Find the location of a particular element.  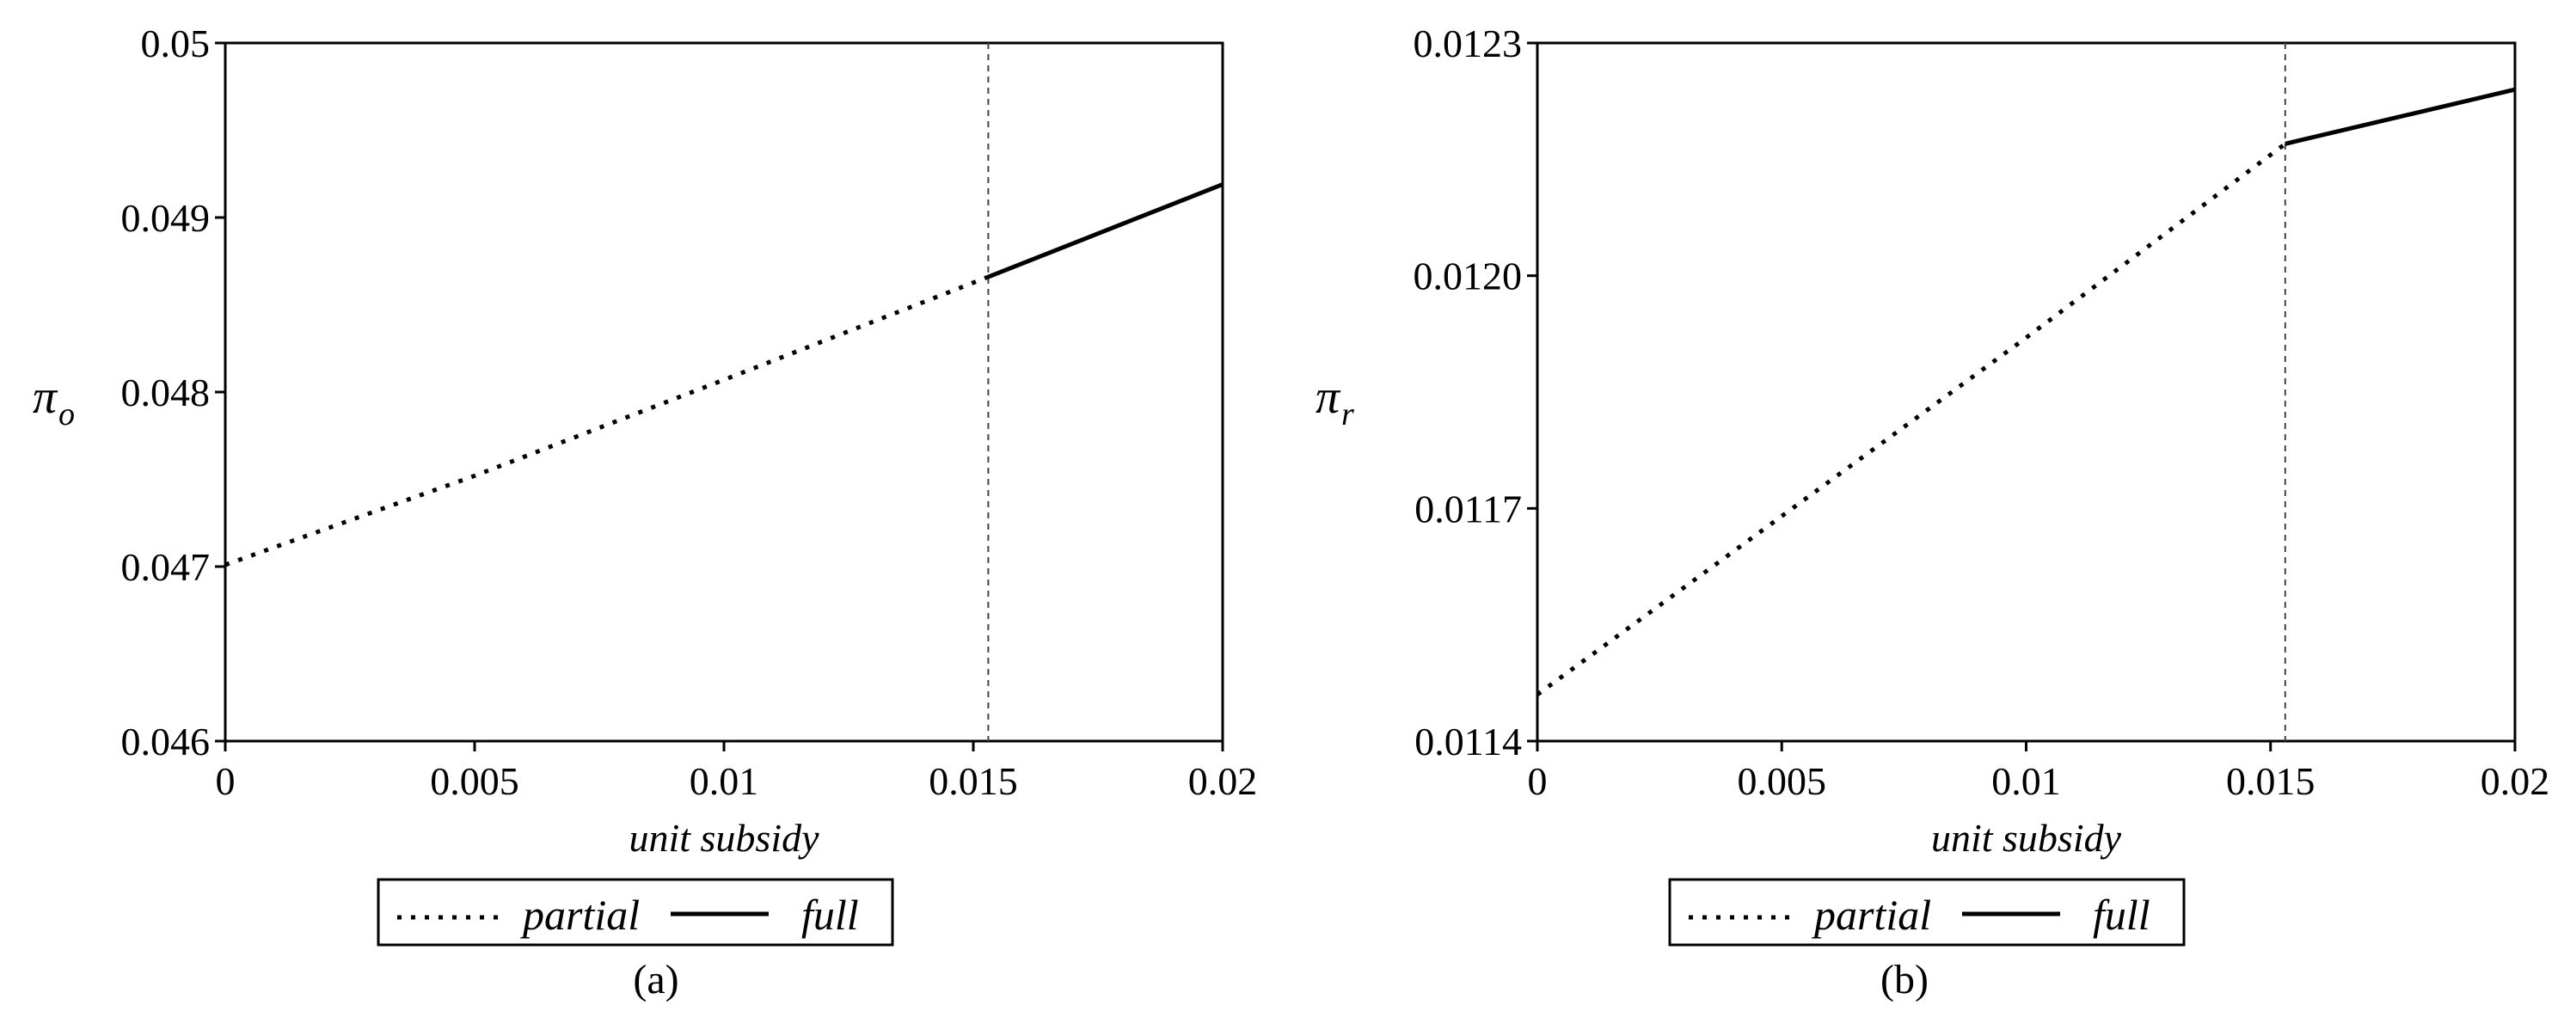

y-tick-label: 0.046 is located at coordinates (166, 742).